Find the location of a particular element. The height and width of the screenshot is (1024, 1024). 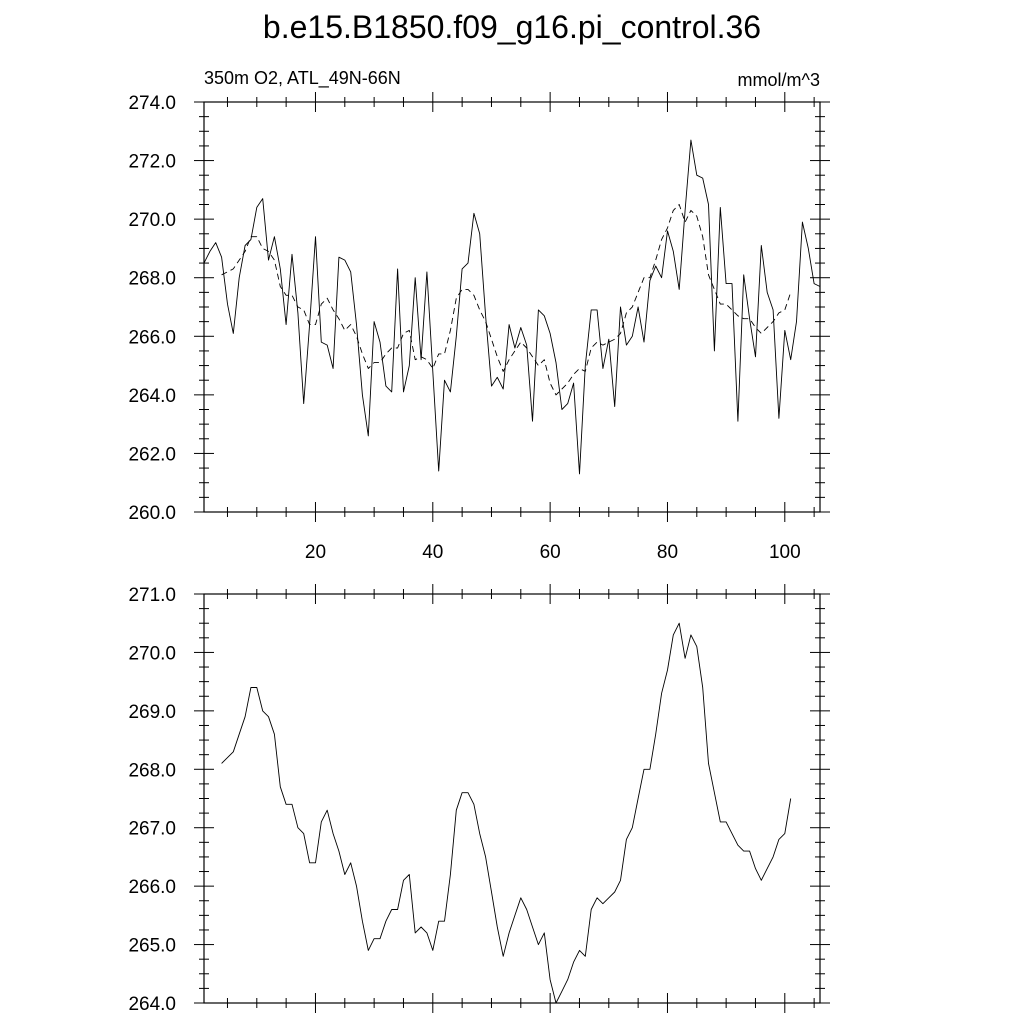

panel-2-y-tick-label: 268.0 is located at coordinates (152, 770).